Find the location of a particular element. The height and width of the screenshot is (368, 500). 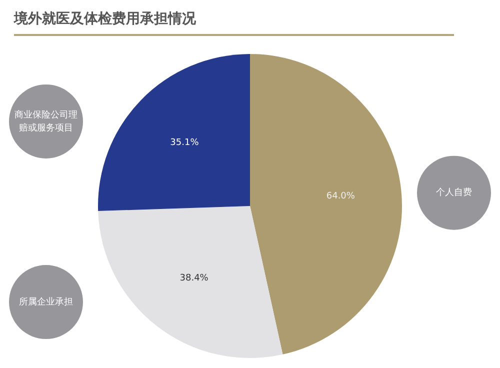

data-label: 64.0% is located at coordinates (341, 196).